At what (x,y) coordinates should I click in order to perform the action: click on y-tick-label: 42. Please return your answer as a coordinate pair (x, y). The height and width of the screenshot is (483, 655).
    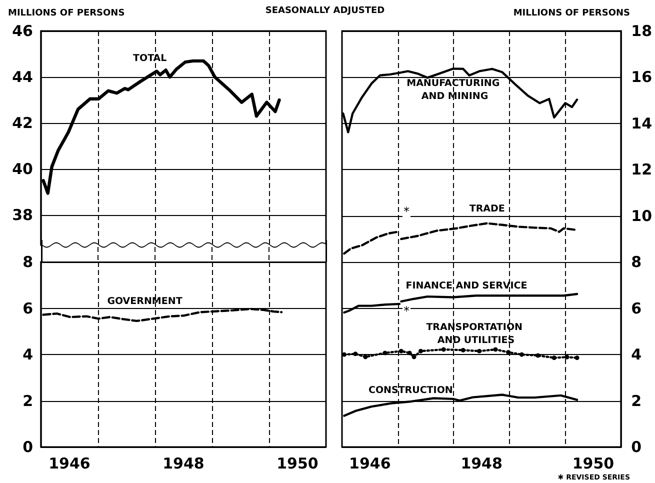
    Looking at the image, I should click on (22, 123).